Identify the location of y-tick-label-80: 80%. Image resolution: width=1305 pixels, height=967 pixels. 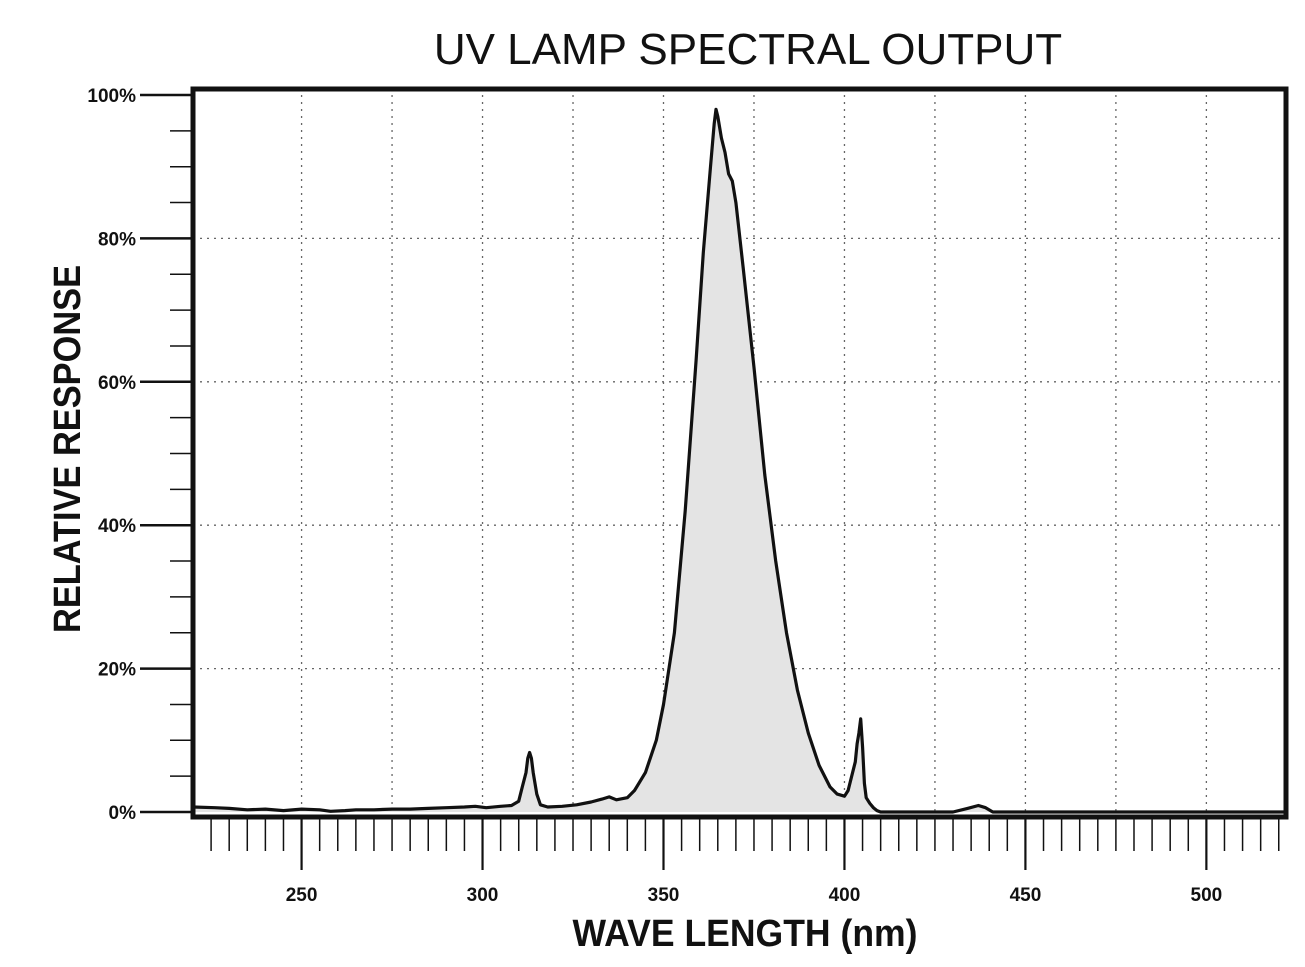
(117, 239).